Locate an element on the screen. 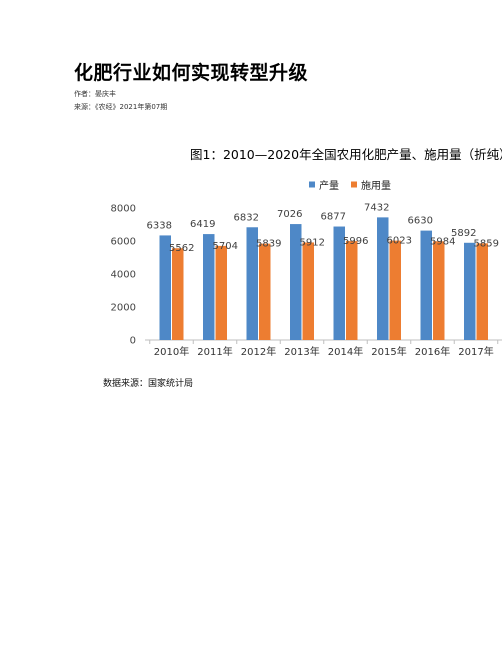 The image size is (502, 649). data-label-production: 5892 is located at coordinates (463, 233).